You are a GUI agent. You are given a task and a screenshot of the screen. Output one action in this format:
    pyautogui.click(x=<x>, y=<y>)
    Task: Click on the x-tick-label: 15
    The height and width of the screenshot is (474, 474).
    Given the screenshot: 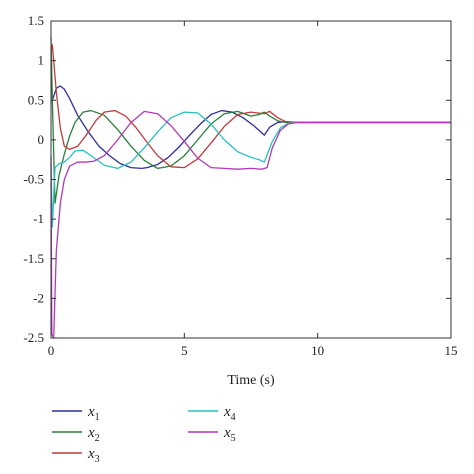 What is the action you would take?
    pyautogui.click(x=451, y=350)
    